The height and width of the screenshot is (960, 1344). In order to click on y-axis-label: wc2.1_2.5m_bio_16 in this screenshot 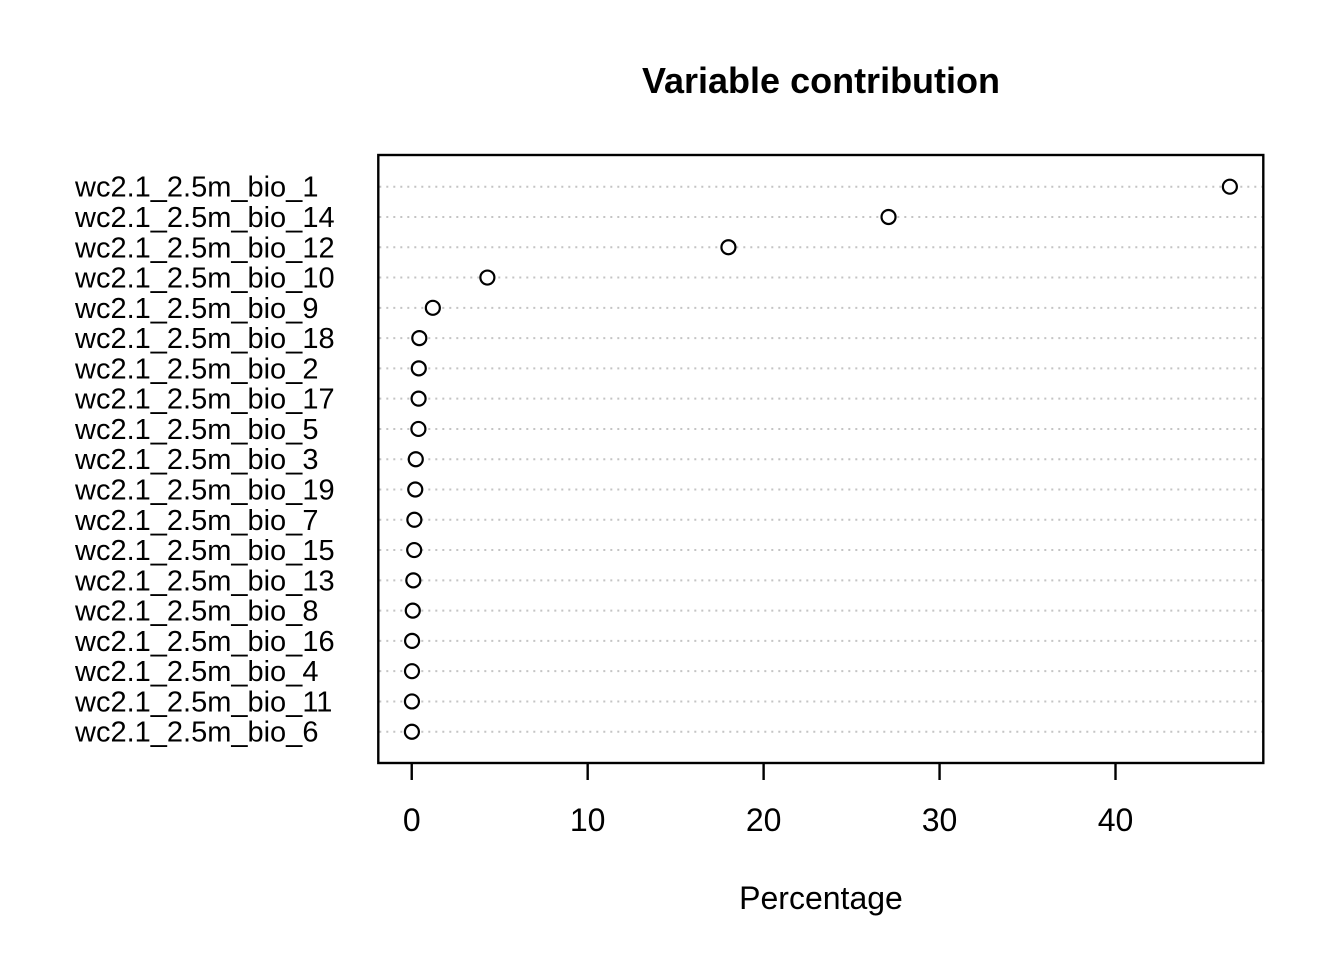, I will do `click(204, 642)`.